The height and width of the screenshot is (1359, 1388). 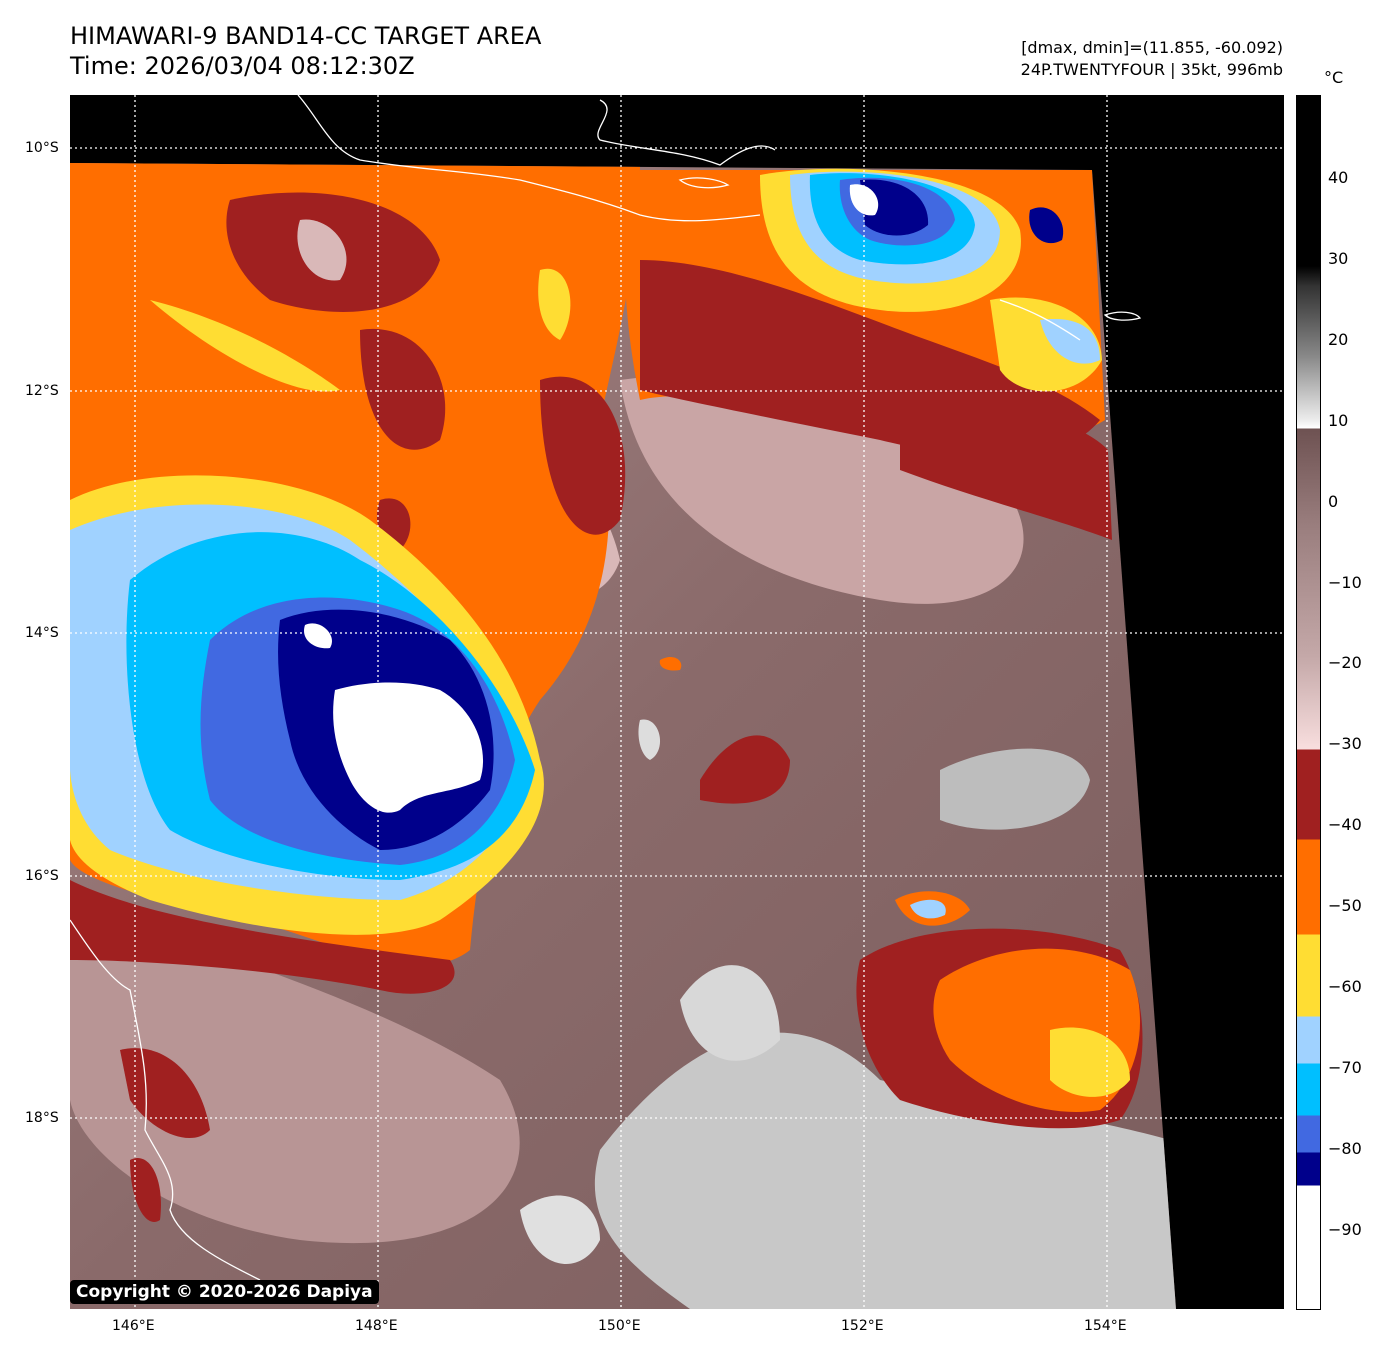 What do you see at coordinates (1338, 339) in the screenshot?
I see `colorbar-tick-label: 20` at bounding box center [1338, 339].